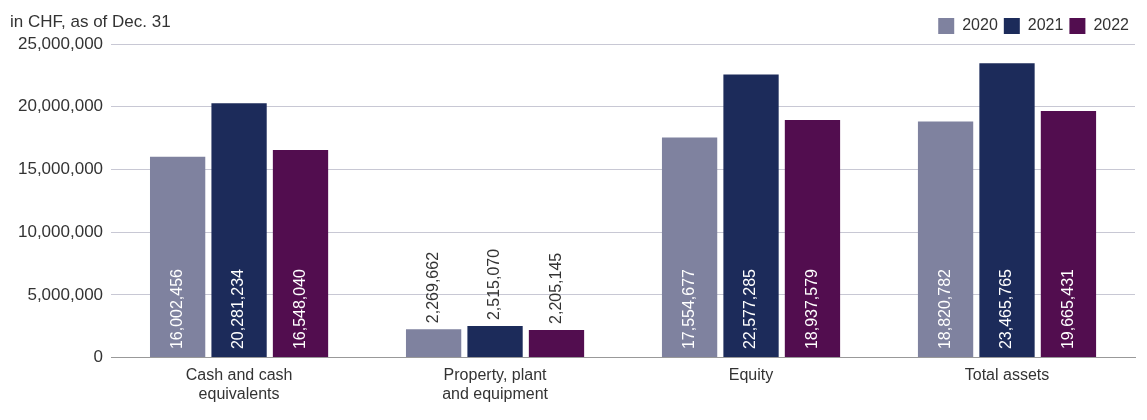 The height and width of the screenshot is (420, 1147). Describe the element at coordinates (60, 231) in the screenshot. I see `y-tick-label: 10,000,000` at that location.